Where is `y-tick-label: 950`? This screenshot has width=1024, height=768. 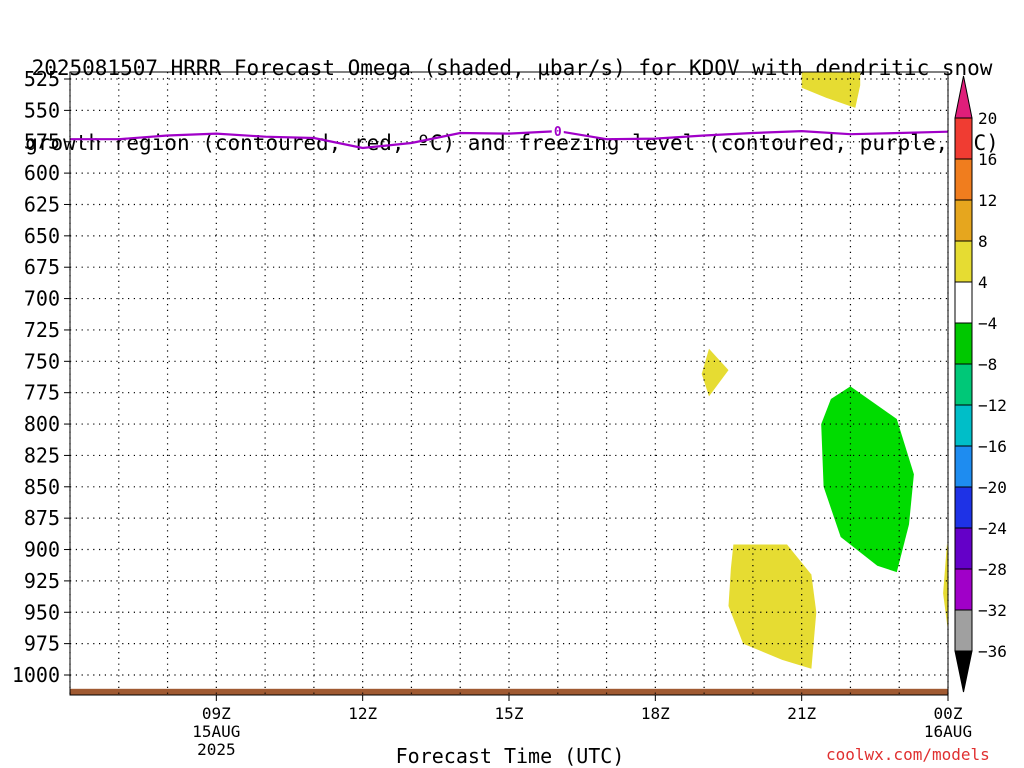
y-tick-label: 950 is located at coordinates (42, 612).